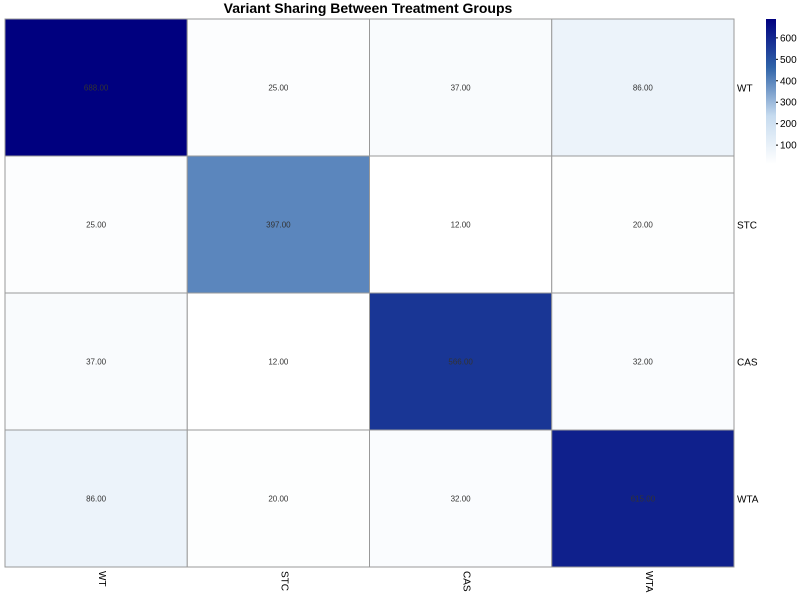  I want to click on cell-value-label: 615.00, so click(643, 499).